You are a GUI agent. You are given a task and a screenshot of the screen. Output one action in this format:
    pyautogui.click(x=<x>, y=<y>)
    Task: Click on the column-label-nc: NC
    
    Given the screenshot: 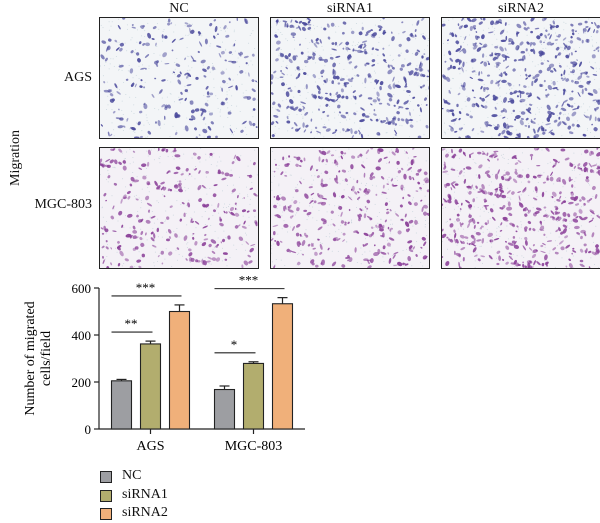 What is the action you would take?
    pyautogui.click(x=179, y=8)
    